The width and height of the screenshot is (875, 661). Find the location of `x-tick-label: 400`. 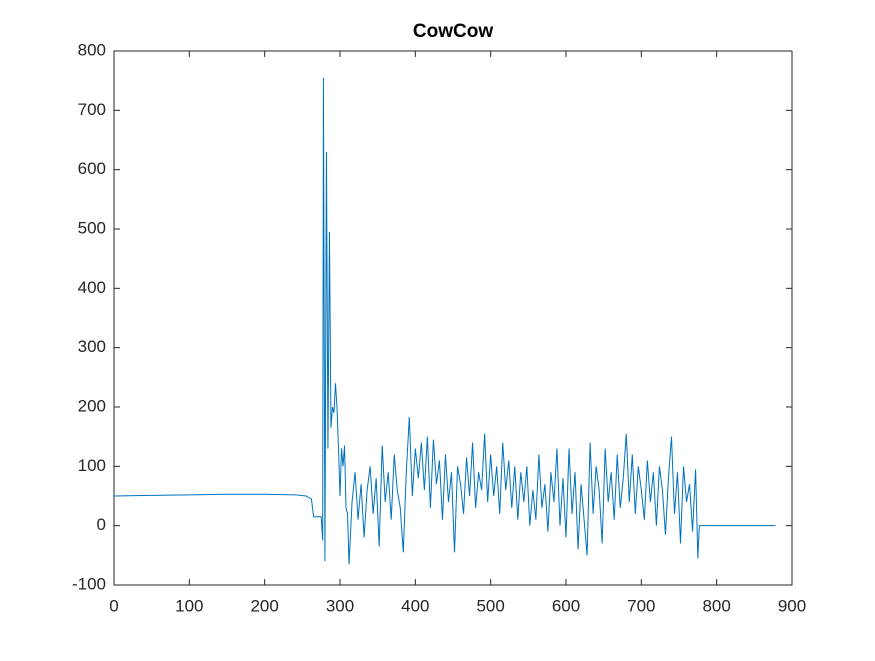

x-tick-label: 400 is located at coordinates (415, 605).